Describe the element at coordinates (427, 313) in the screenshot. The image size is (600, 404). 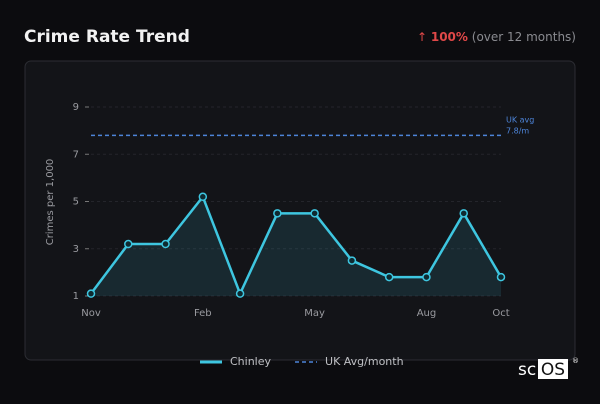
I see `x-tick-label: Aug` at that location.